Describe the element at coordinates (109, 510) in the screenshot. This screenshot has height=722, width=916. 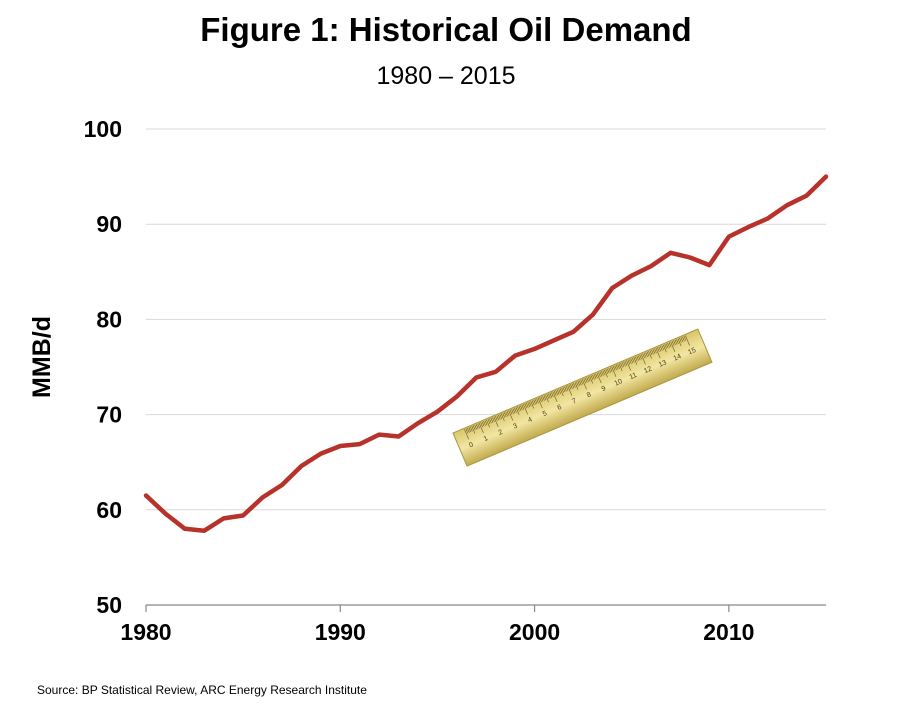
I see `y-tick-label: 60` at that location.